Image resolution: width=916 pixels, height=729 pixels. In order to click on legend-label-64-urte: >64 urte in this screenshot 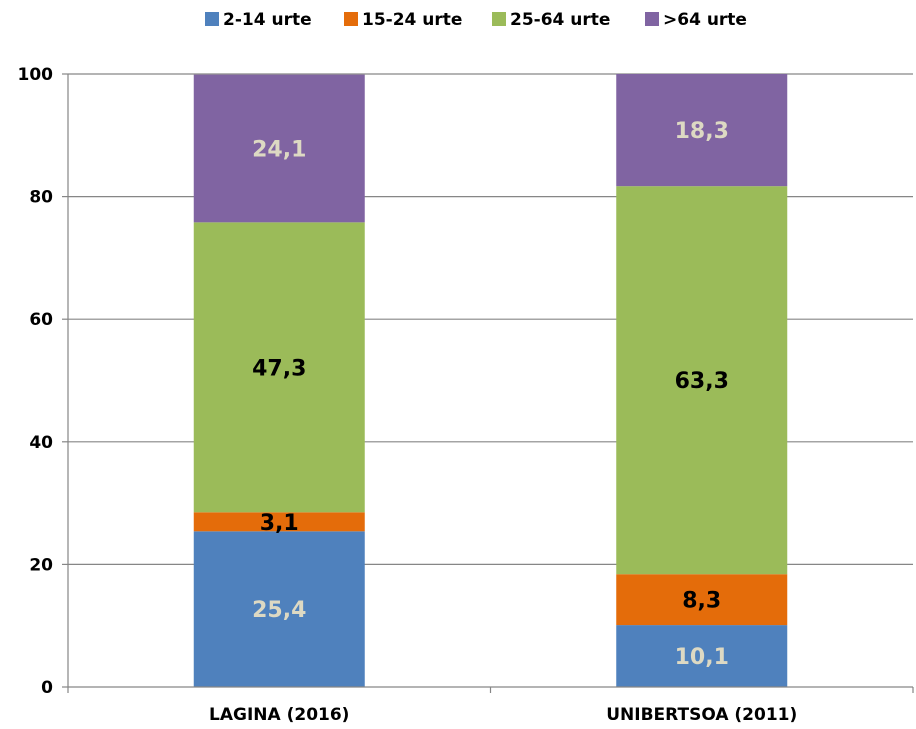, I will do `click(705, 20)`.